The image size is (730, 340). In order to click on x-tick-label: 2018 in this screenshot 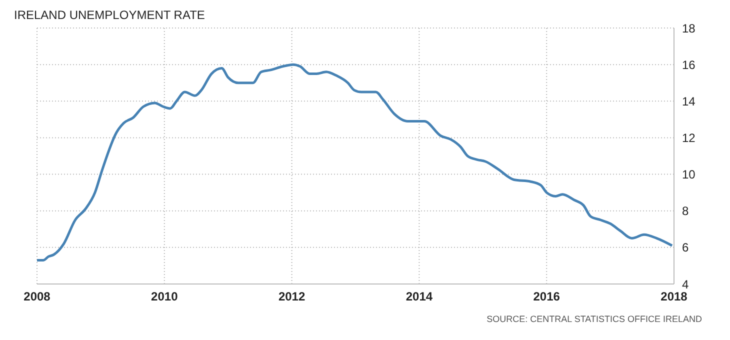, I will do `click(674, 297)`.